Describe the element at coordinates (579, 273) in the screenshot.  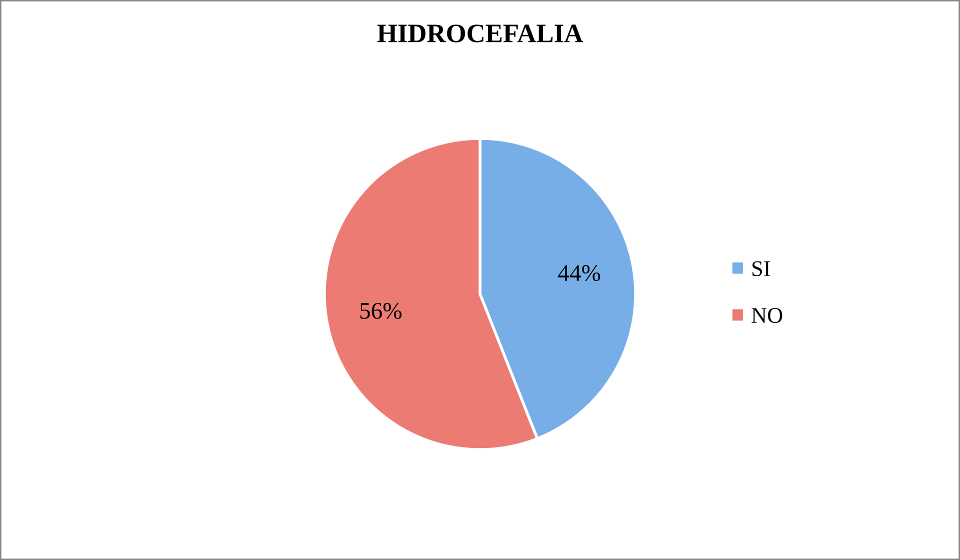
I see `data-label: 44%` at that location.